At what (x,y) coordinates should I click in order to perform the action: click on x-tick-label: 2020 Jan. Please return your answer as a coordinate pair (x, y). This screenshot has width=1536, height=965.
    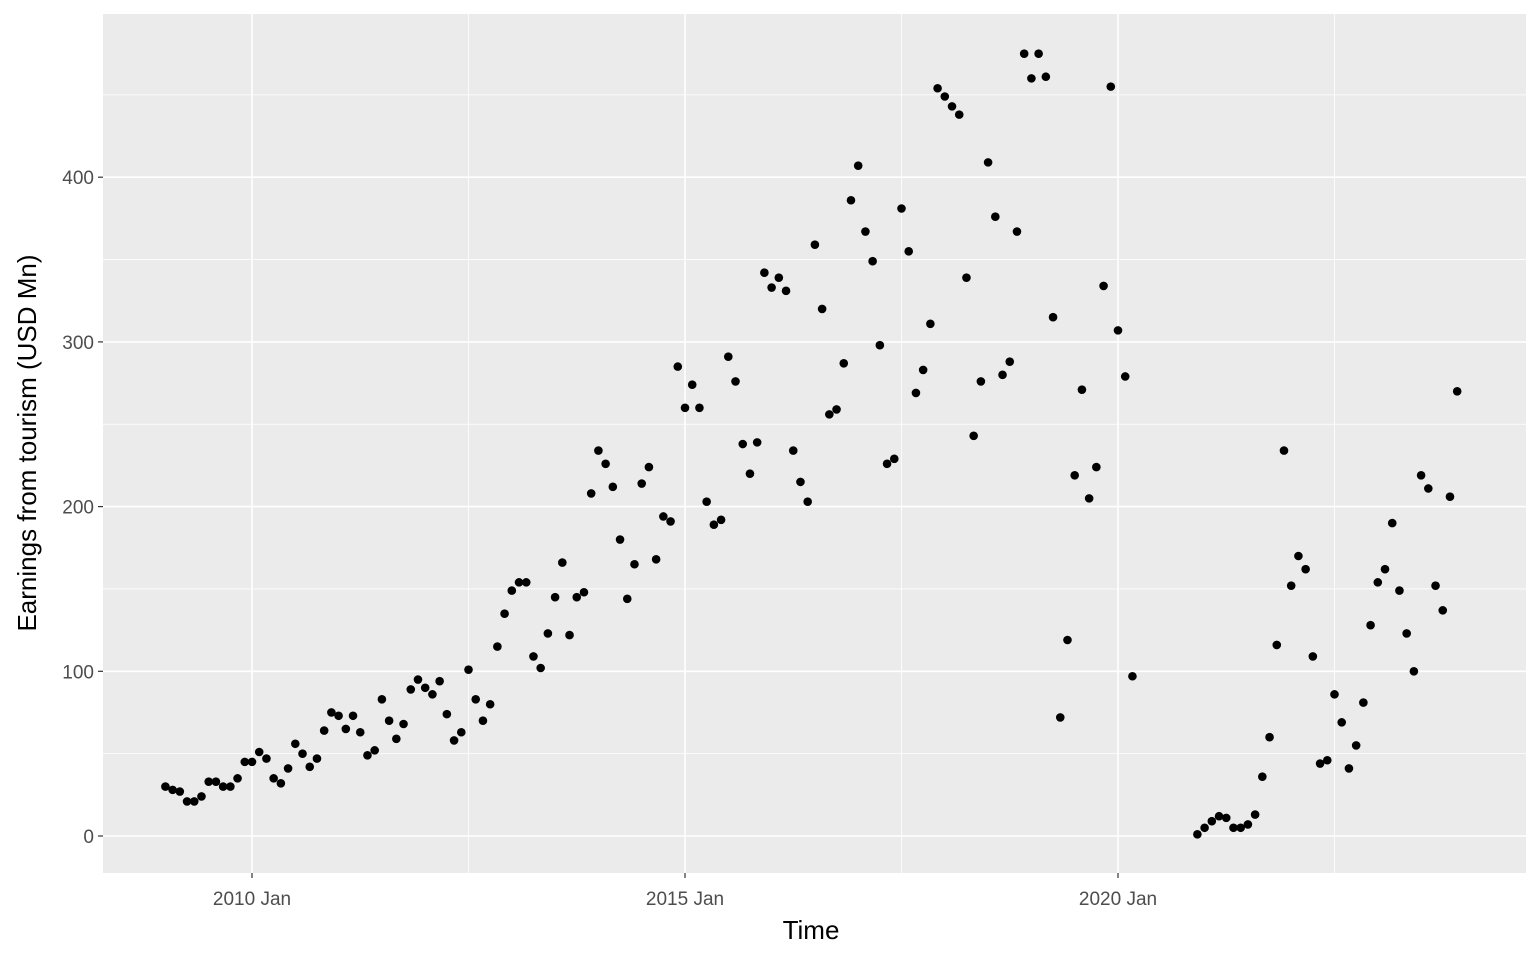
    Looking at the image, I should click on (1118, 899).